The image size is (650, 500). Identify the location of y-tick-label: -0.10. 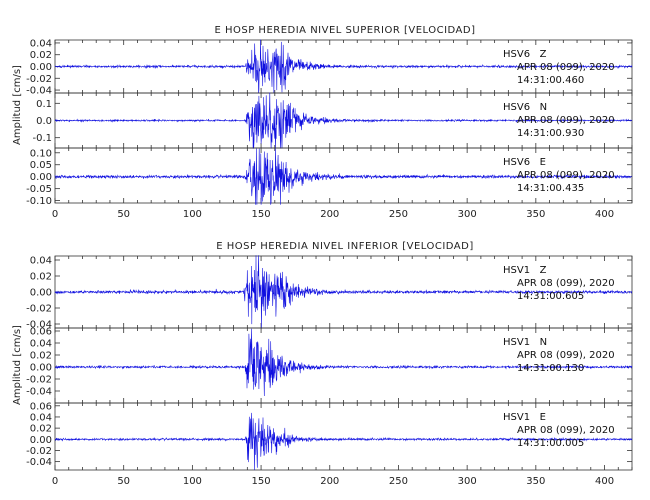
(39, 201).